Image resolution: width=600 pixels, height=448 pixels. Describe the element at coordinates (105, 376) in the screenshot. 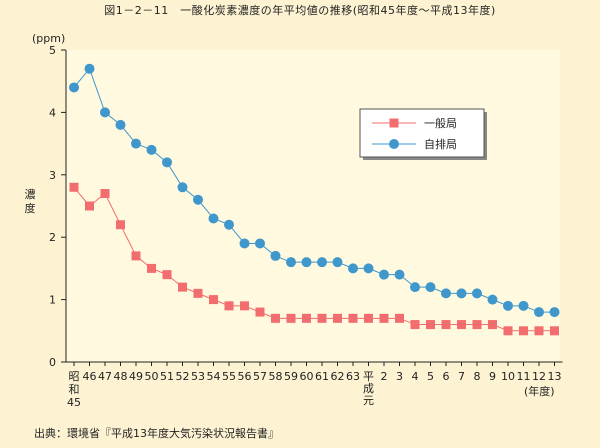

I see `x-tick-label: 47` at that location.